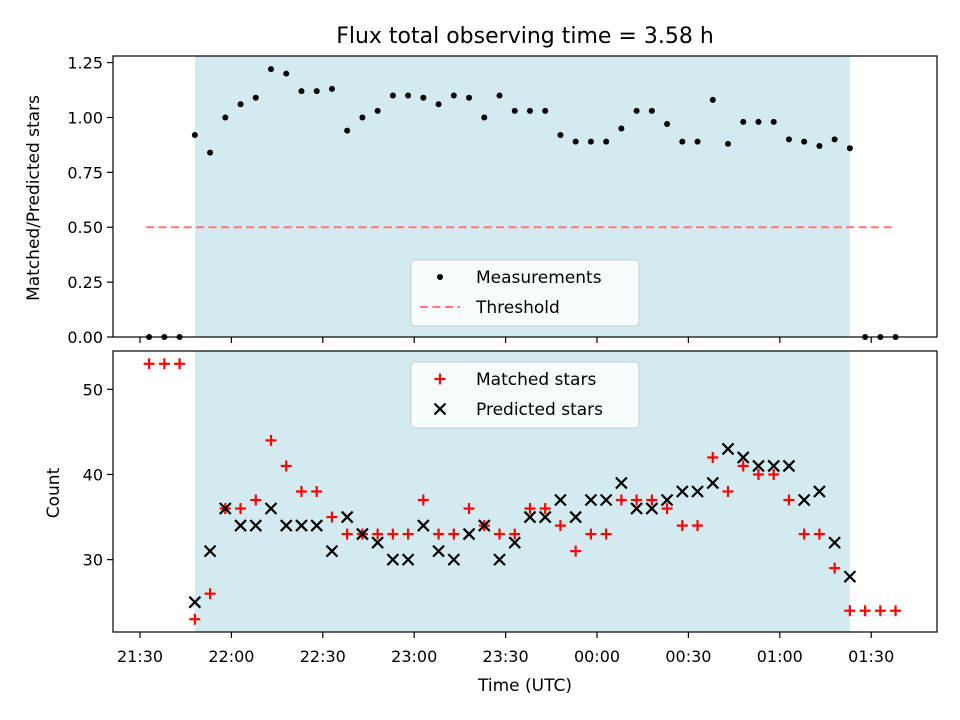 Image resolution: width=960 pixels, height=720 pixels. What do you see at coordinates (525, 36) in the screenshot?
I see `top-chart-title: Flux total observing time = 3.58 h` at bounding box center [525, 36].